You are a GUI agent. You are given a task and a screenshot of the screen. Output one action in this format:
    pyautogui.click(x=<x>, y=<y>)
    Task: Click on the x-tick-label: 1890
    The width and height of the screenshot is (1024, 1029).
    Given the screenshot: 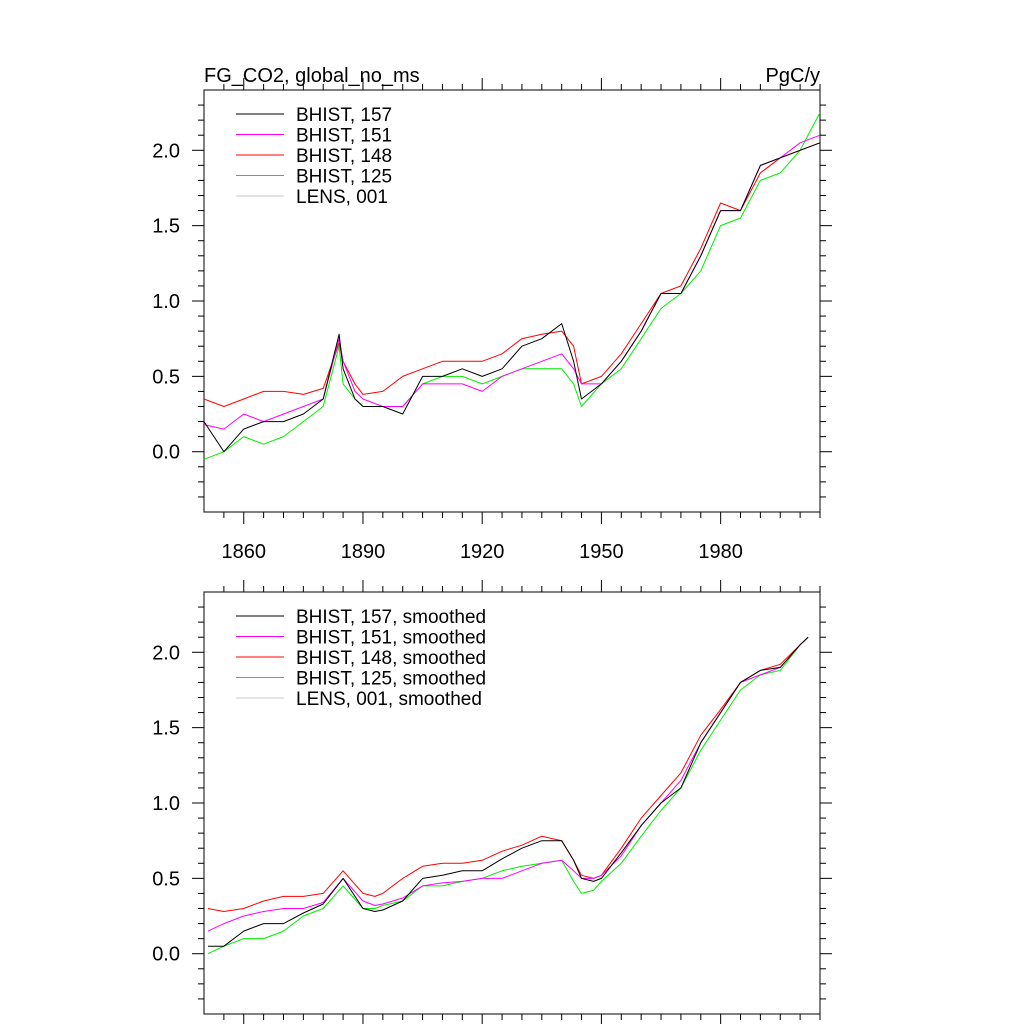 What is the action you would take?
    pyautogui.click(x=363, y=552)
    